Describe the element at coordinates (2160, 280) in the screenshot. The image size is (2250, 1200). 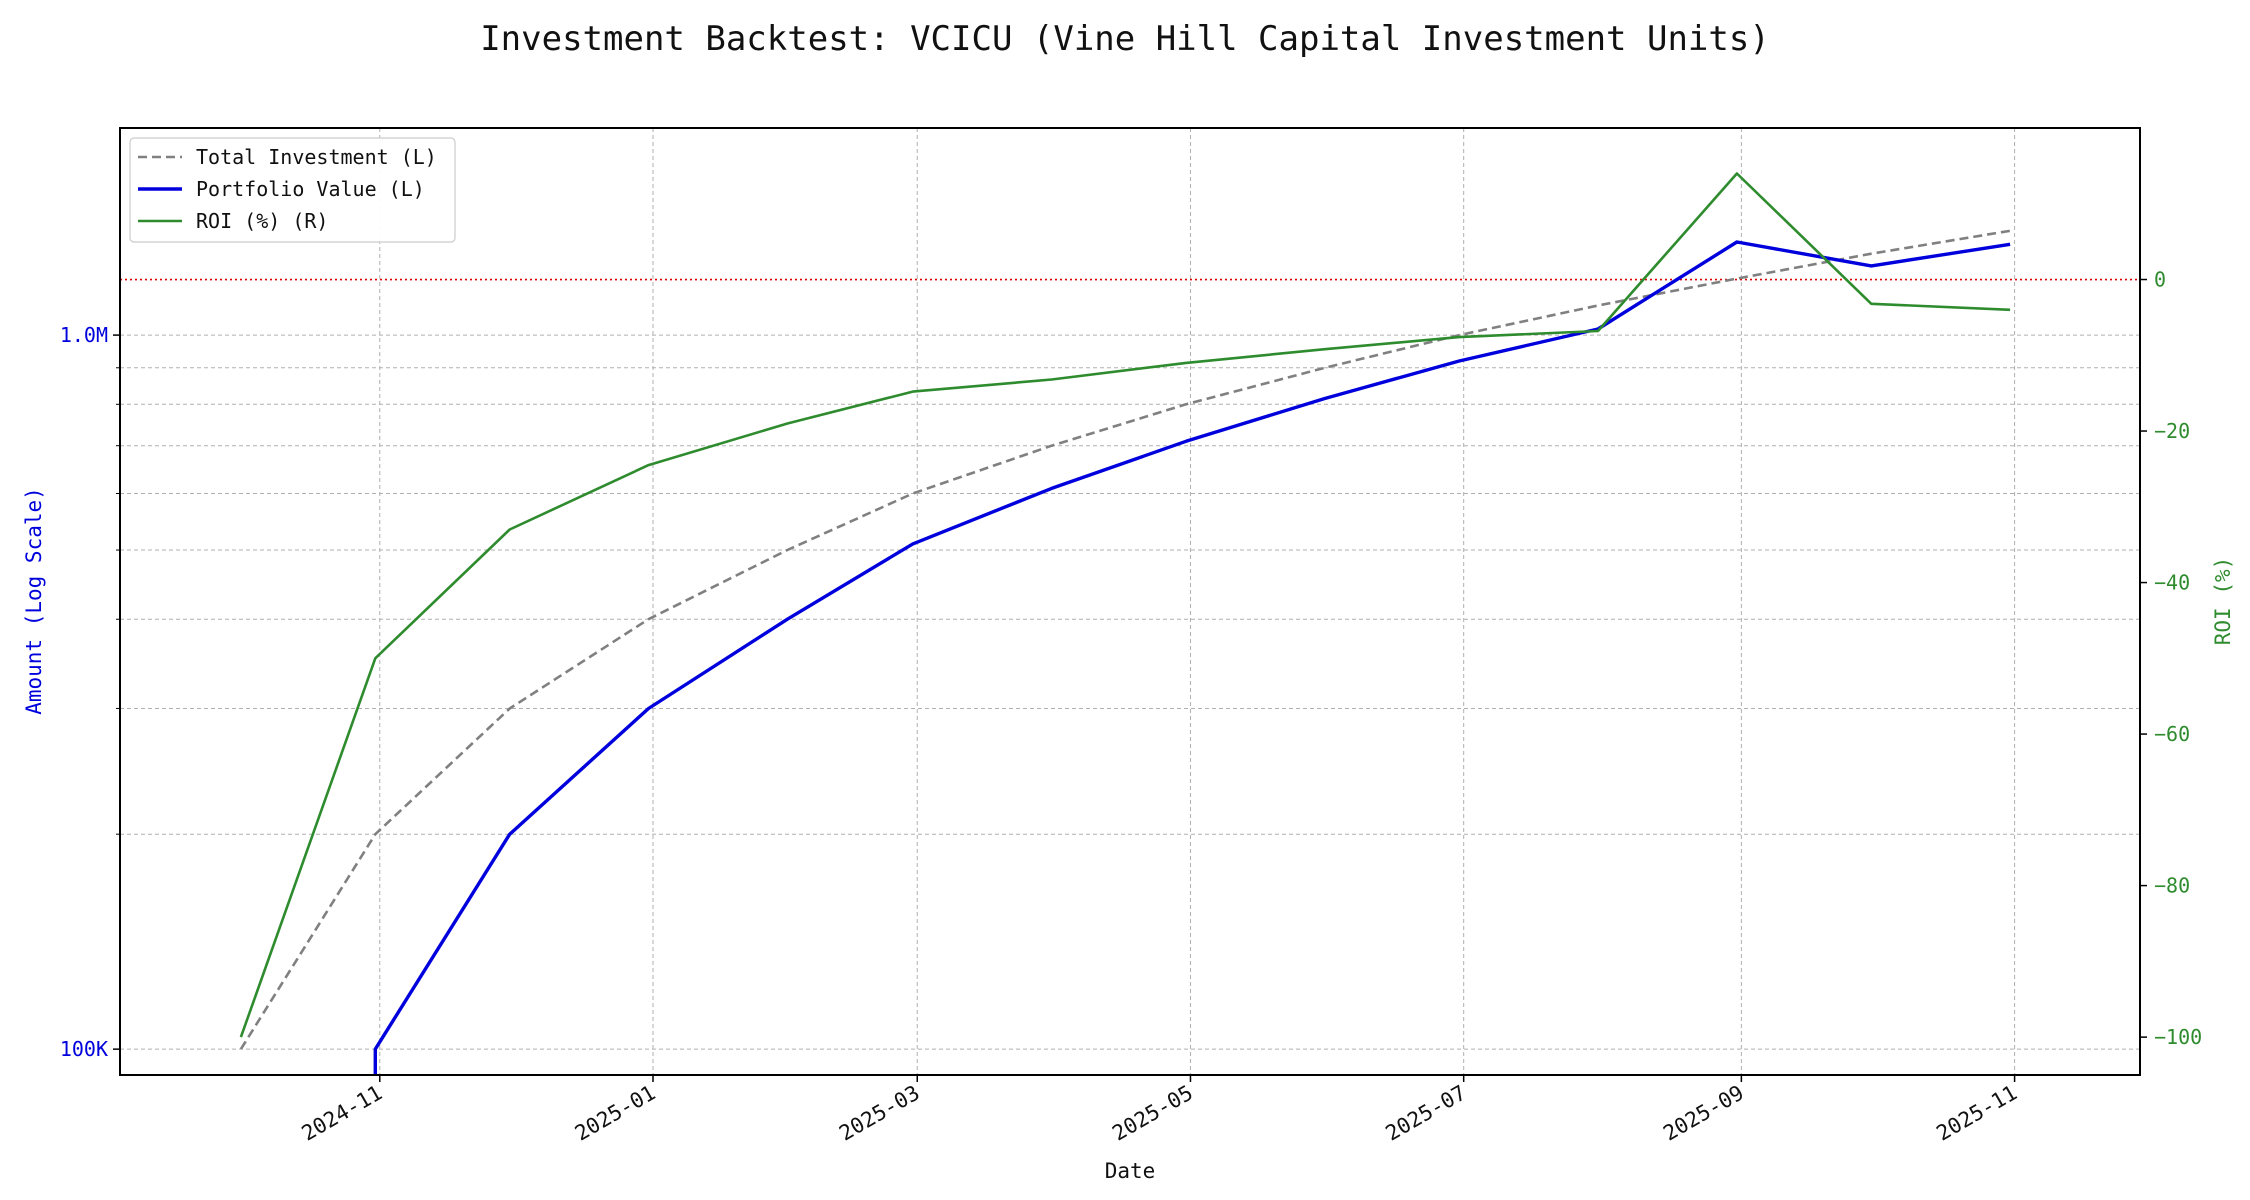
I see `y-right-tick-label: 0` at that location.